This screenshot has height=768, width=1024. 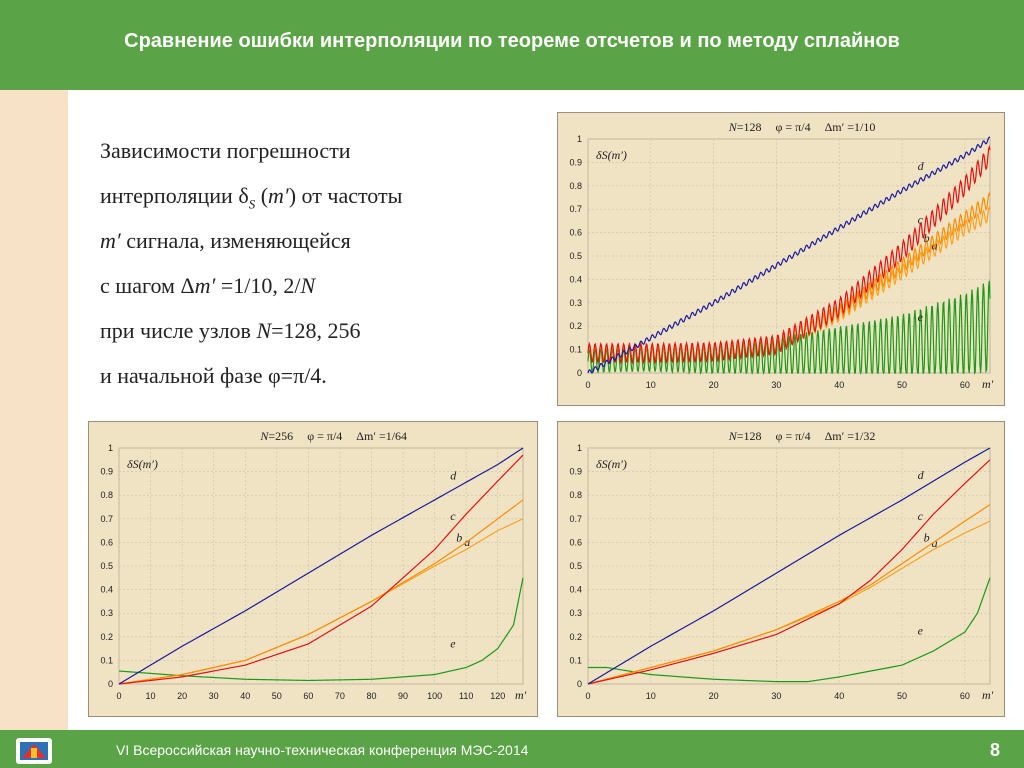 What do you see at coordinates (187, 285) in the screenshot?
I see `delta-symbol: Δ` at bounding box center [187, 285].